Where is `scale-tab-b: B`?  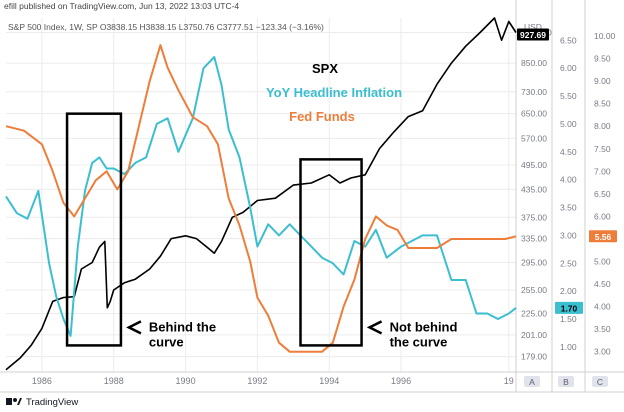 scale-tab-b: B is located at coordinates (566, 382).